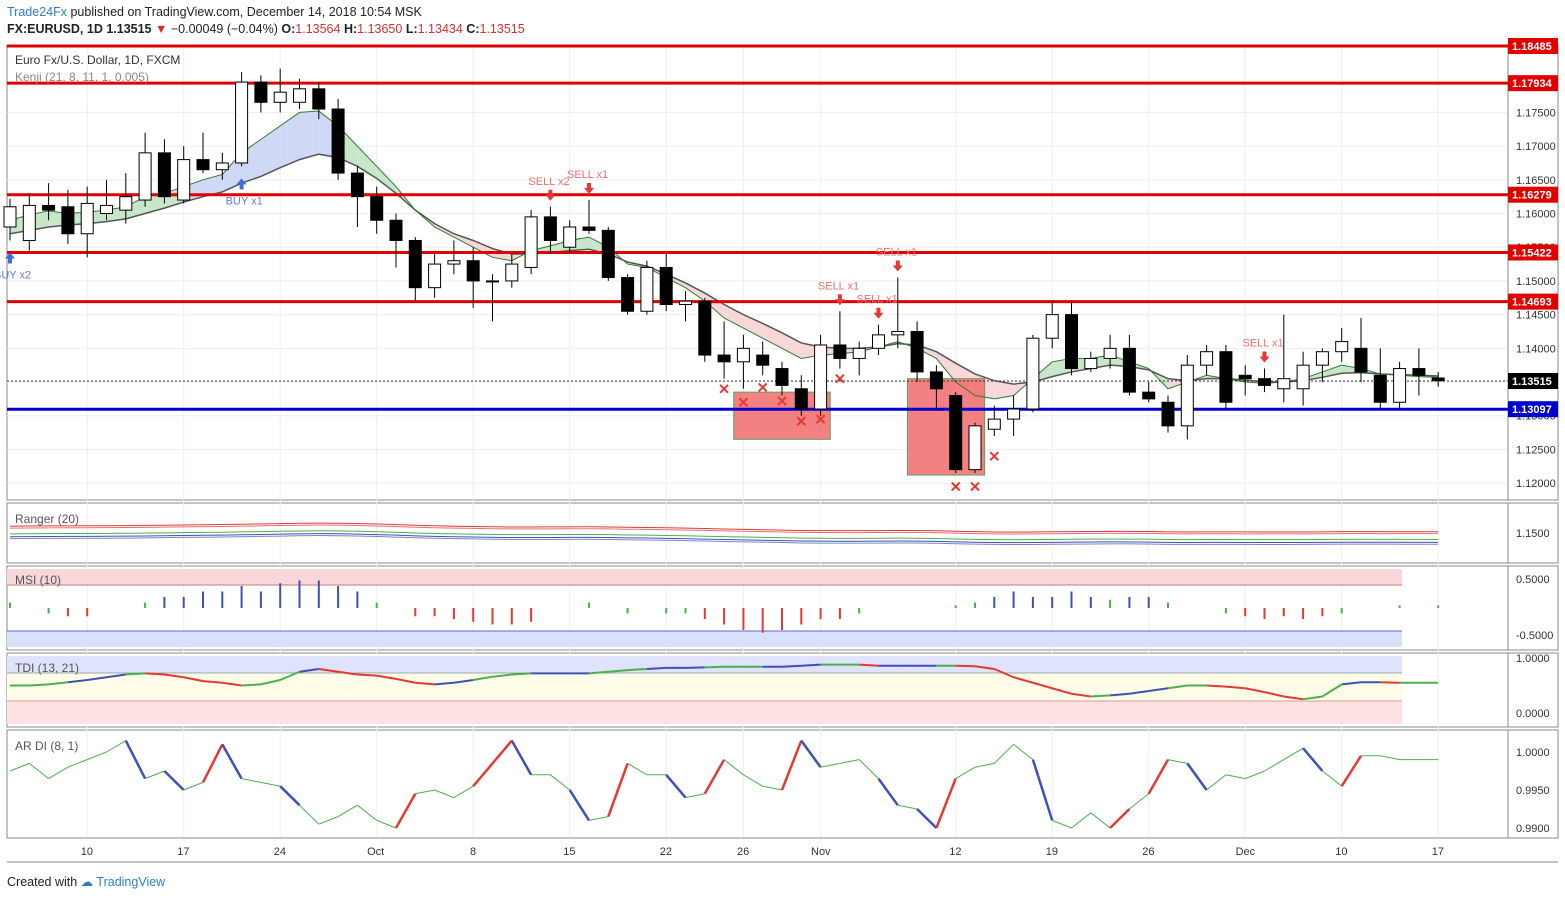 The width and height of the screenshot is (1565, 899). Describe the element at coordinates (666, 852) in the screenshot. I see `x-tick-label: 22` at that location.